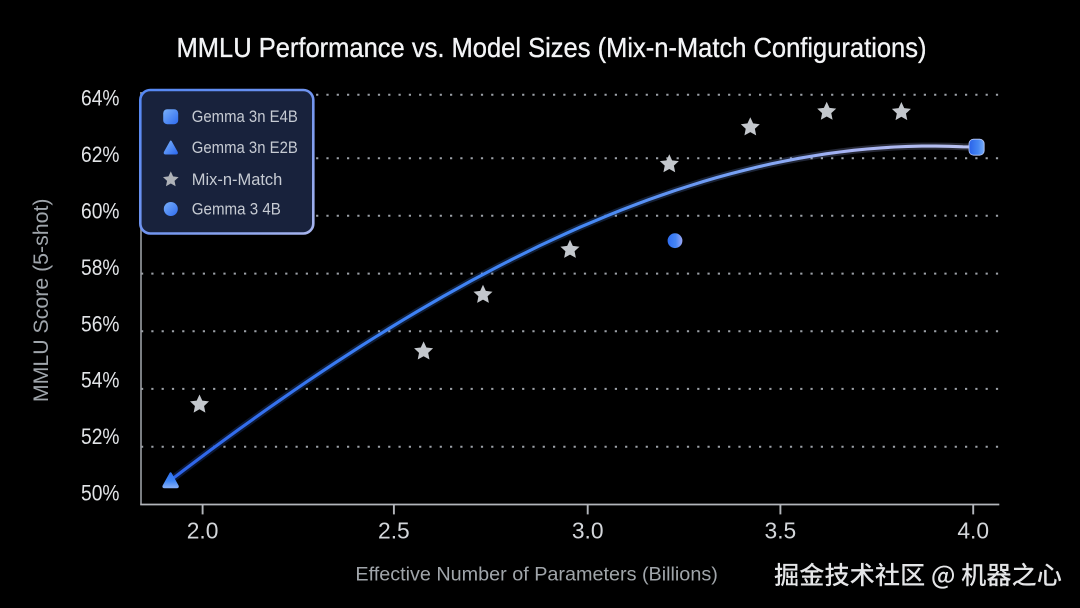 Image resolution: width=1080 pixels, height=608 pixels. What do you see at coordinates (588, 531) in the screenshot?
I see `svg-text: 3.0` at bounding box center [588, 531].